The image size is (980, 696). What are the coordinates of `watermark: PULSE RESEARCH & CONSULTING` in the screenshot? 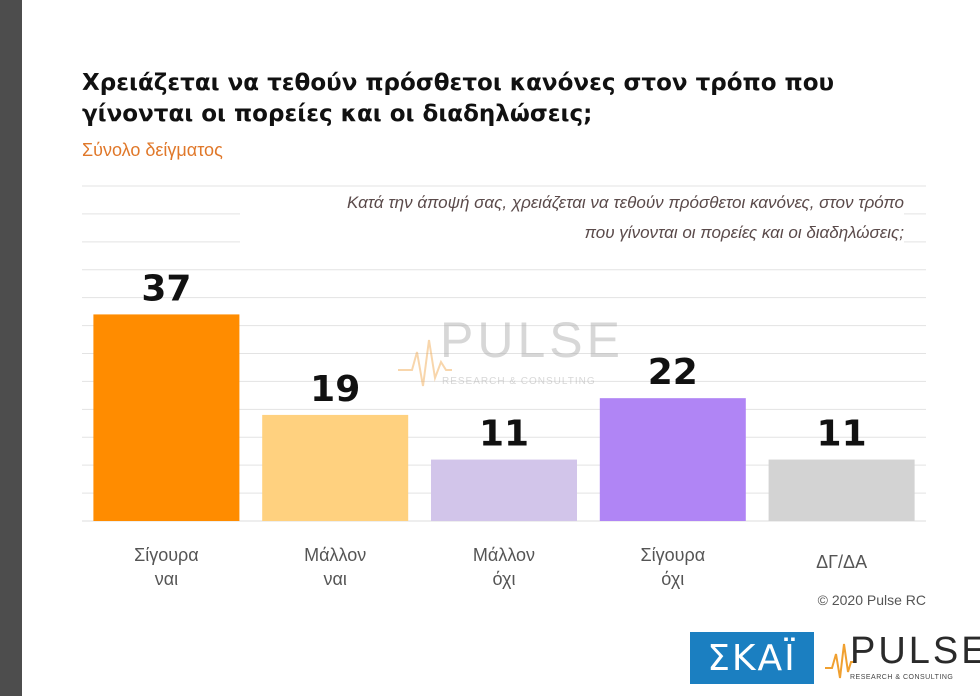 It's located at (511, 349).